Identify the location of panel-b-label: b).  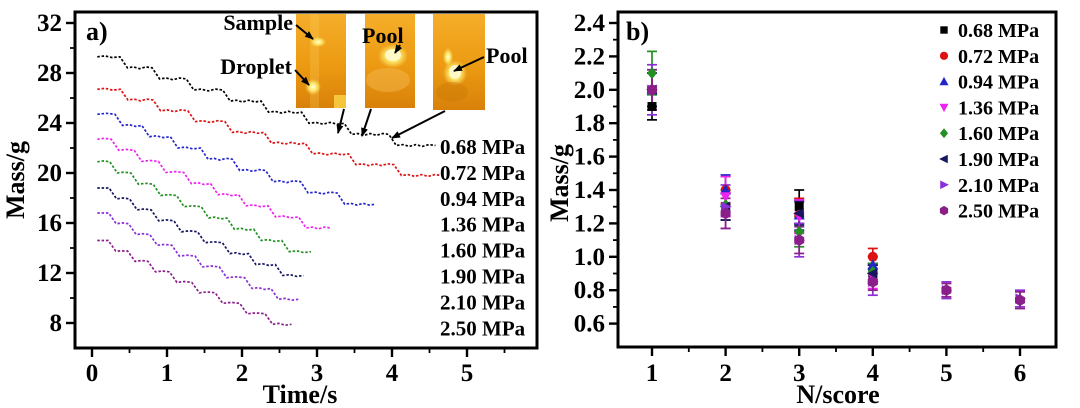
(637, 31).